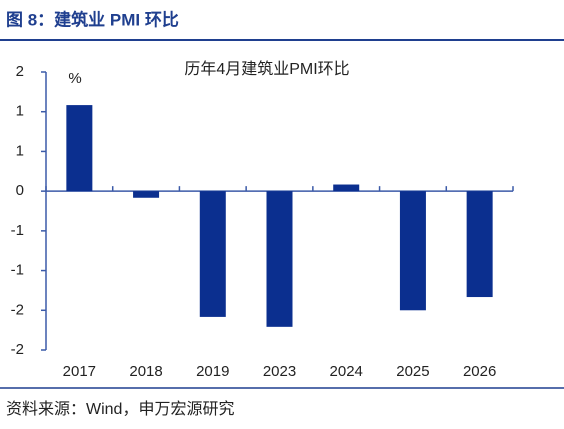 The height and width of the screenshot is (429, 564). Describe the element at coordinates (279, 371) in the screenshot. I see `x-tick-label: 2023` at that location.